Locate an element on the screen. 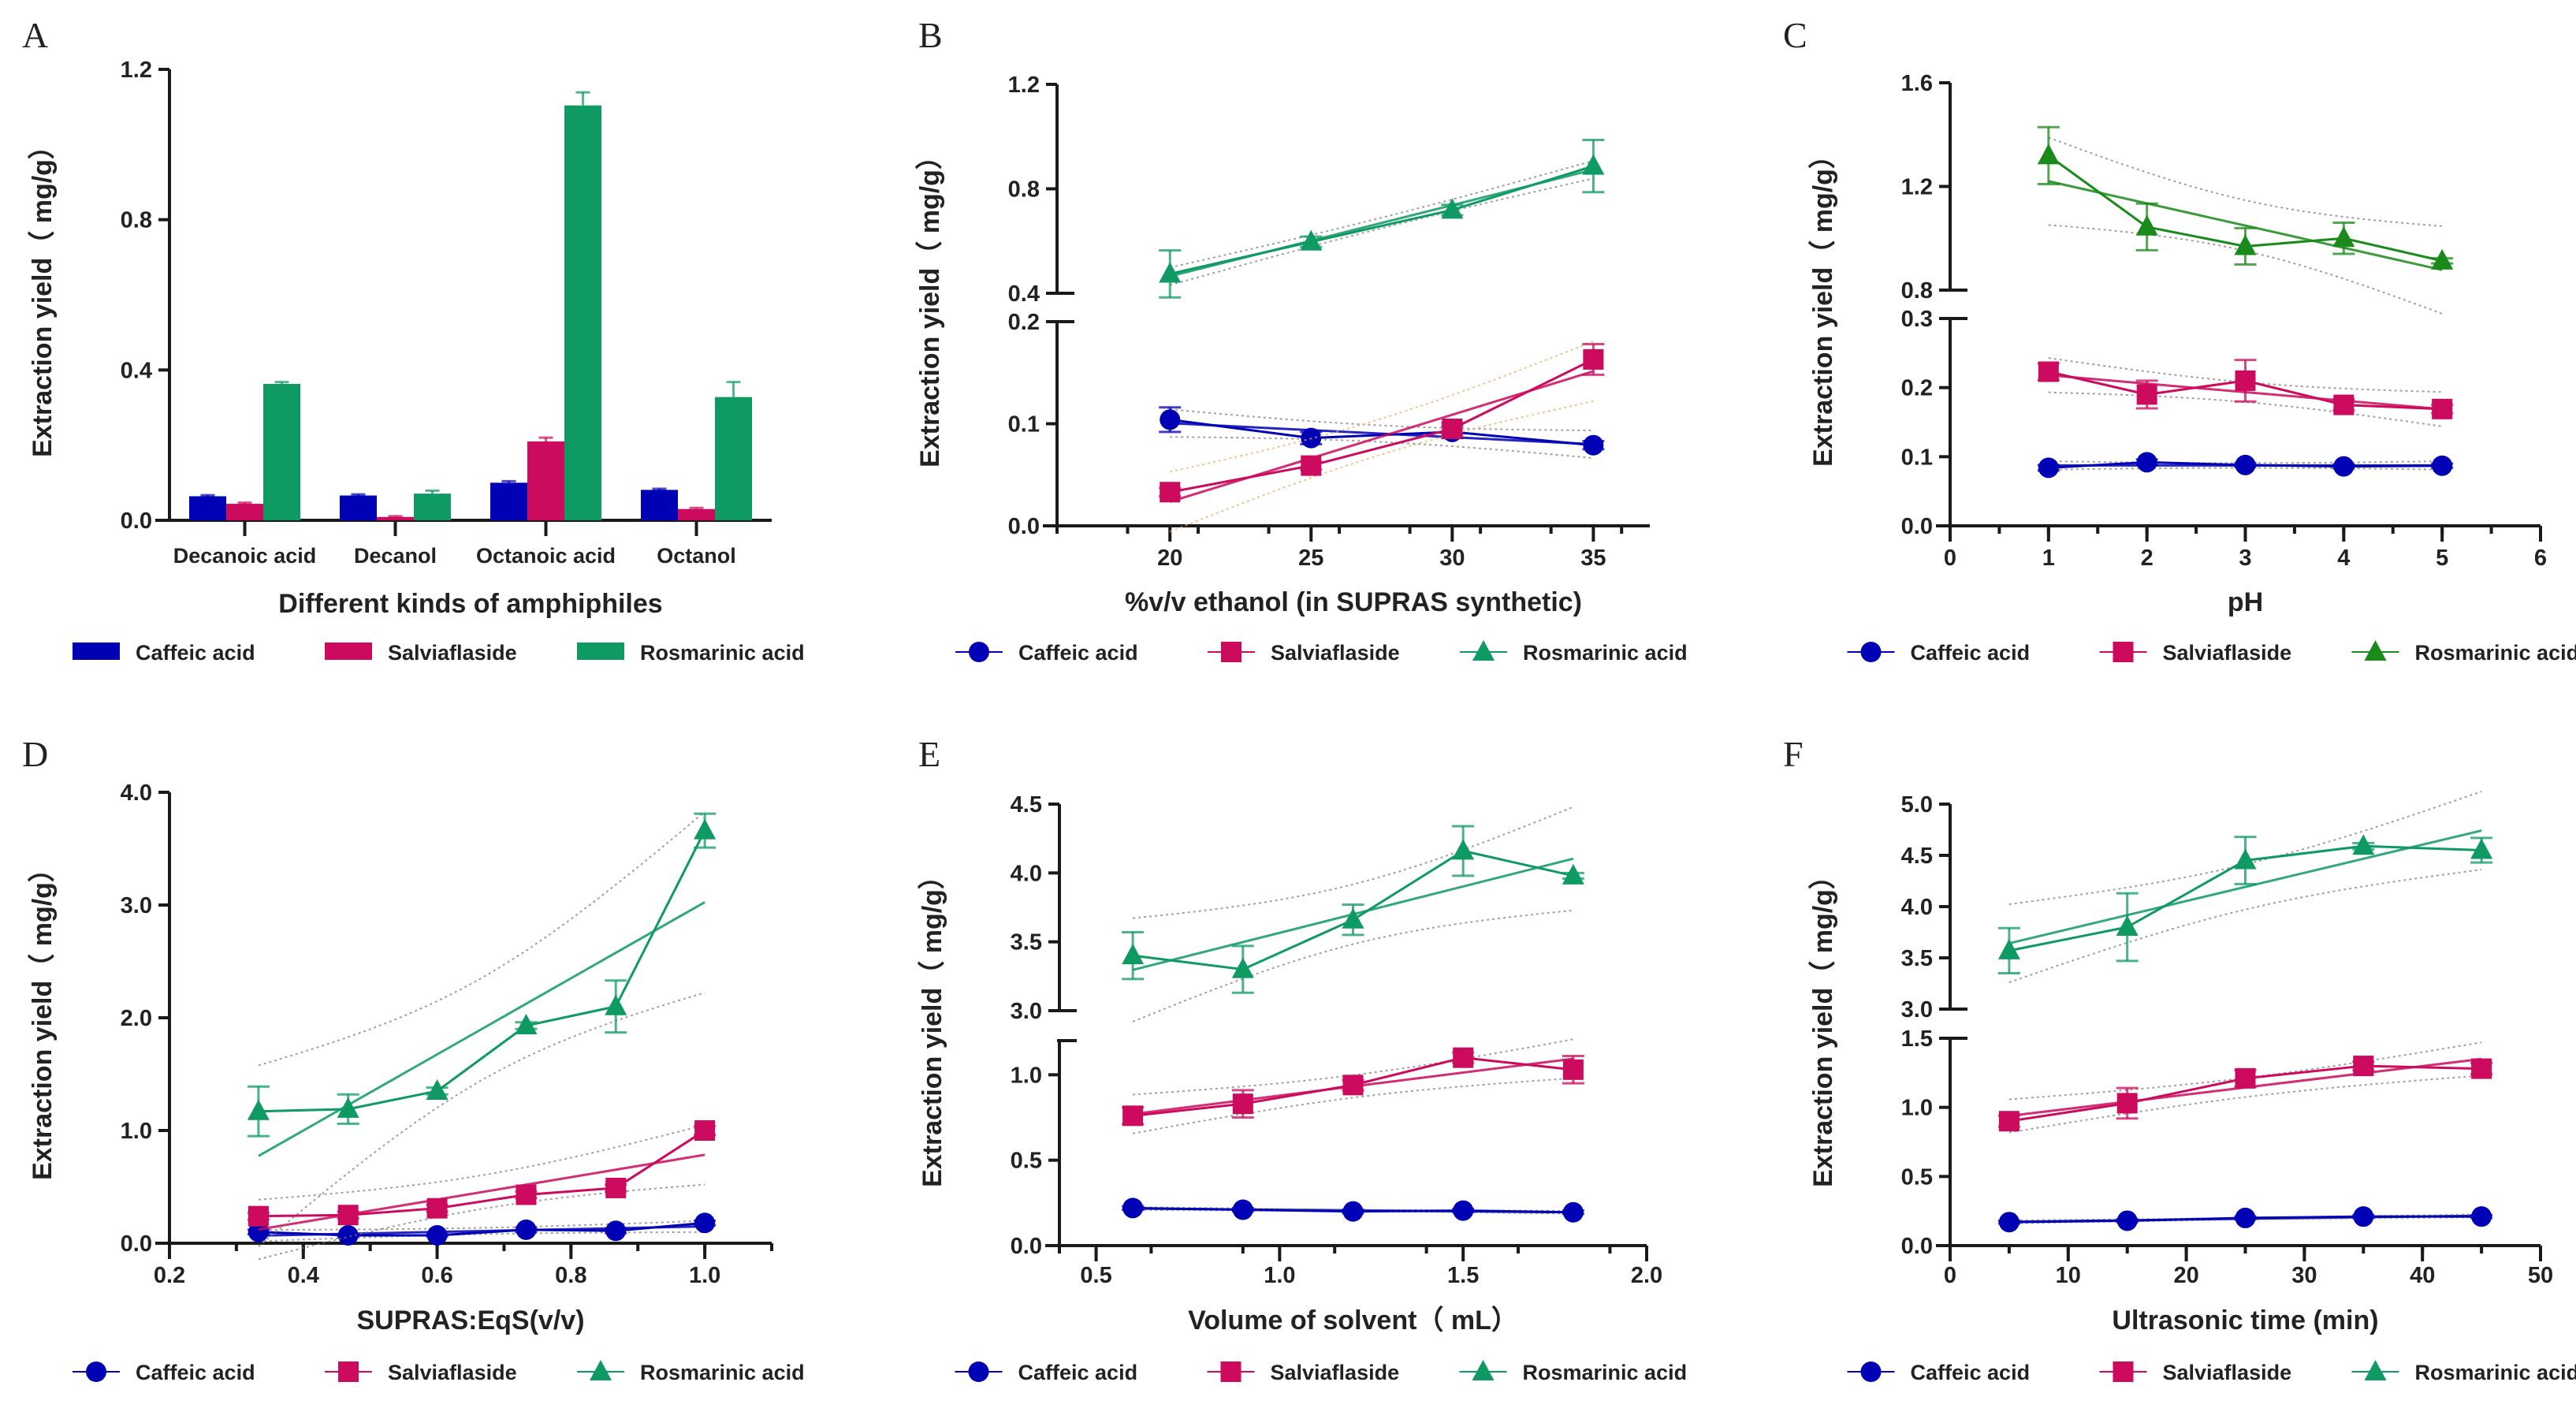 Image resolution: width=2576 pixels, height=1408 pixels. x-tick-label: 0.4 is located at coordinates (303, 1275).